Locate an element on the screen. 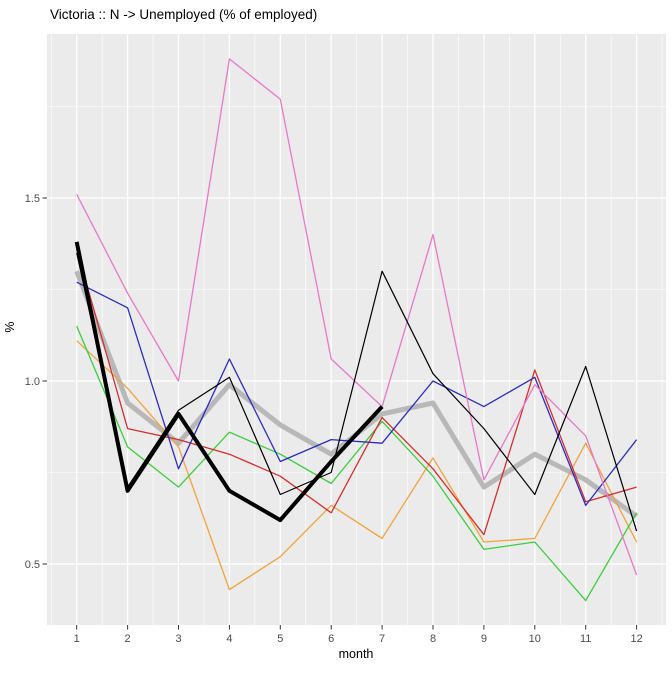 The image size is (672, 677). x-tick-label: 8 is located at coordinates (433, 639).